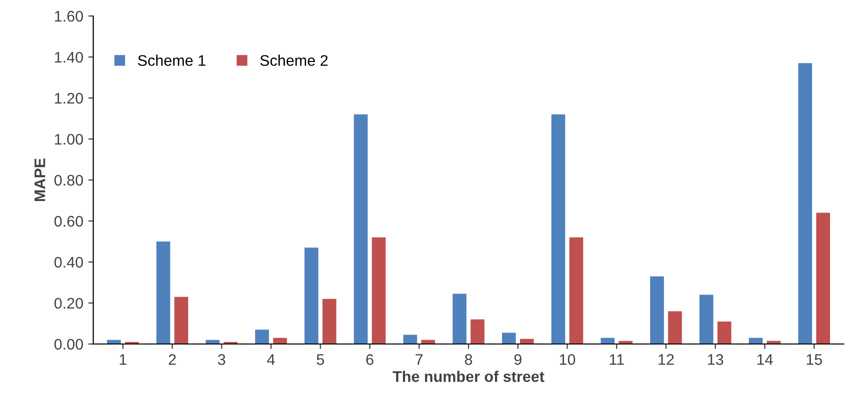  What do you see at coordinates (68, 344) in the screenshot?
I see `y-tick-label: 0.00` at bounding box center [68, 344].